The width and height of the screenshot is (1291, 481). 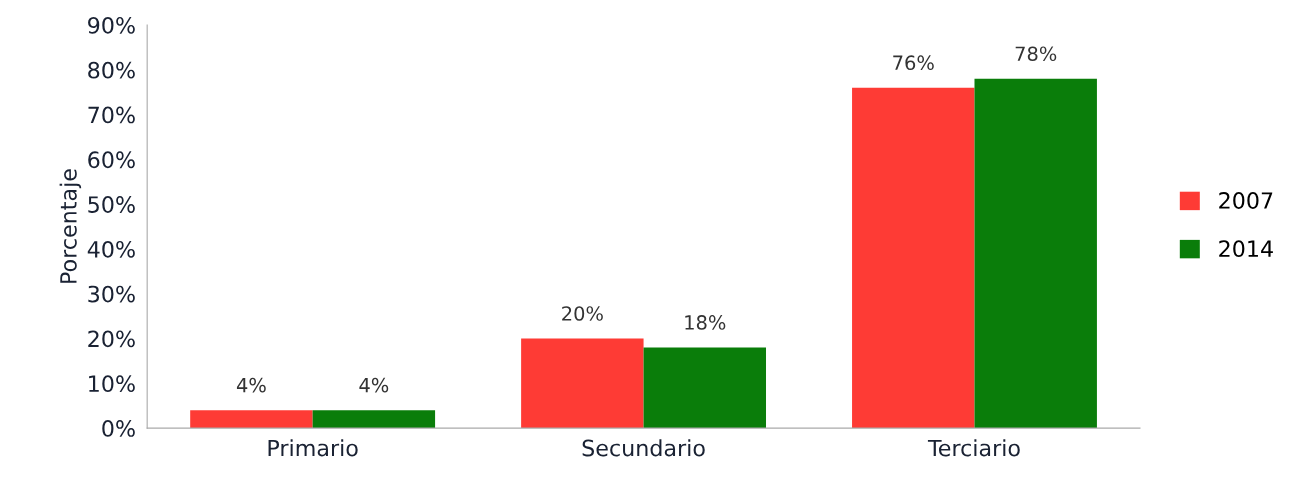 I want to click on y-tick-label: 20%, so click(x=111, y=339).